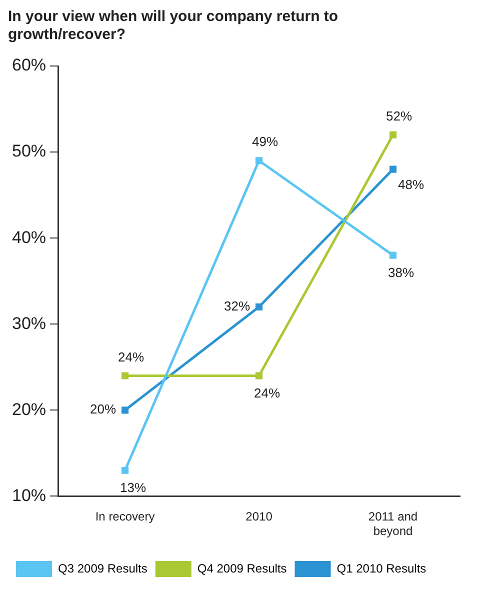 The image size is (488, 599). Describe the element at coordinates (173, 26) in the screenshot. I see `chart-title: In your view when will your company return to growth/recover?` at that location.